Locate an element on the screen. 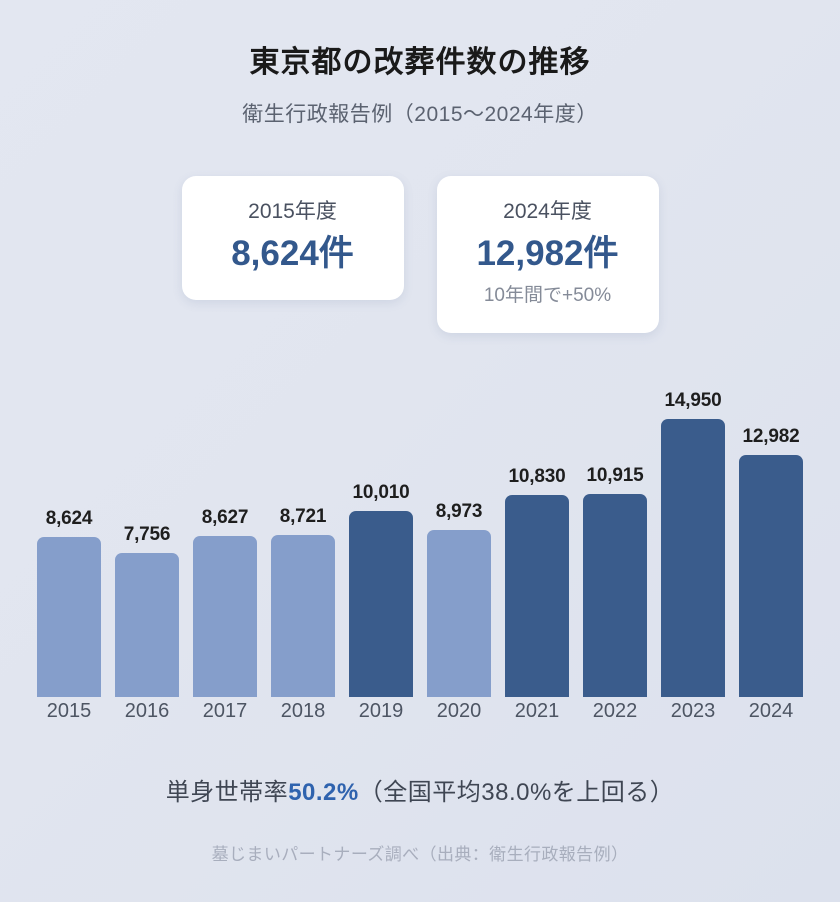 The height and width of the screenshot is (902, 840). x-axis-tick-label: 2020 is located at coordinates (459, 711).